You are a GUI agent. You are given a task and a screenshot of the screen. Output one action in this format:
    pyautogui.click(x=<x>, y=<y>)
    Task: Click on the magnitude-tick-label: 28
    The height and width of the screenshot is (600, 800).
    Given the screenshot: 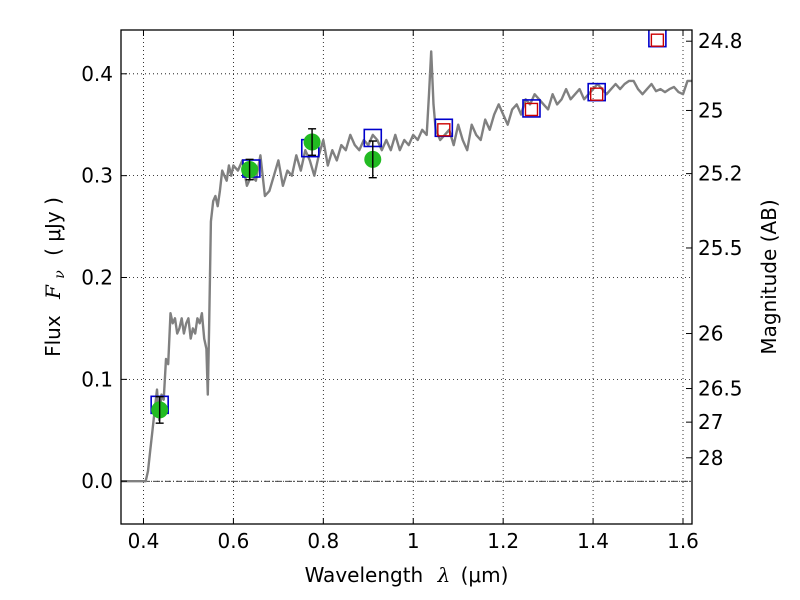 What is the action you would take?
    pyautogui.click(x=710, y=458)
    